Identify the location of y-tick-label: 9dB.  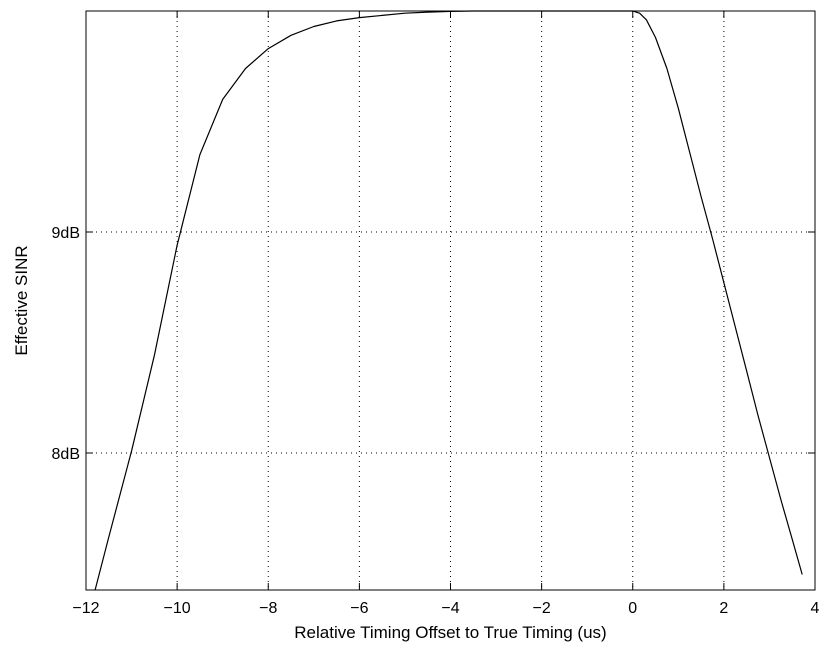
(66, 233).